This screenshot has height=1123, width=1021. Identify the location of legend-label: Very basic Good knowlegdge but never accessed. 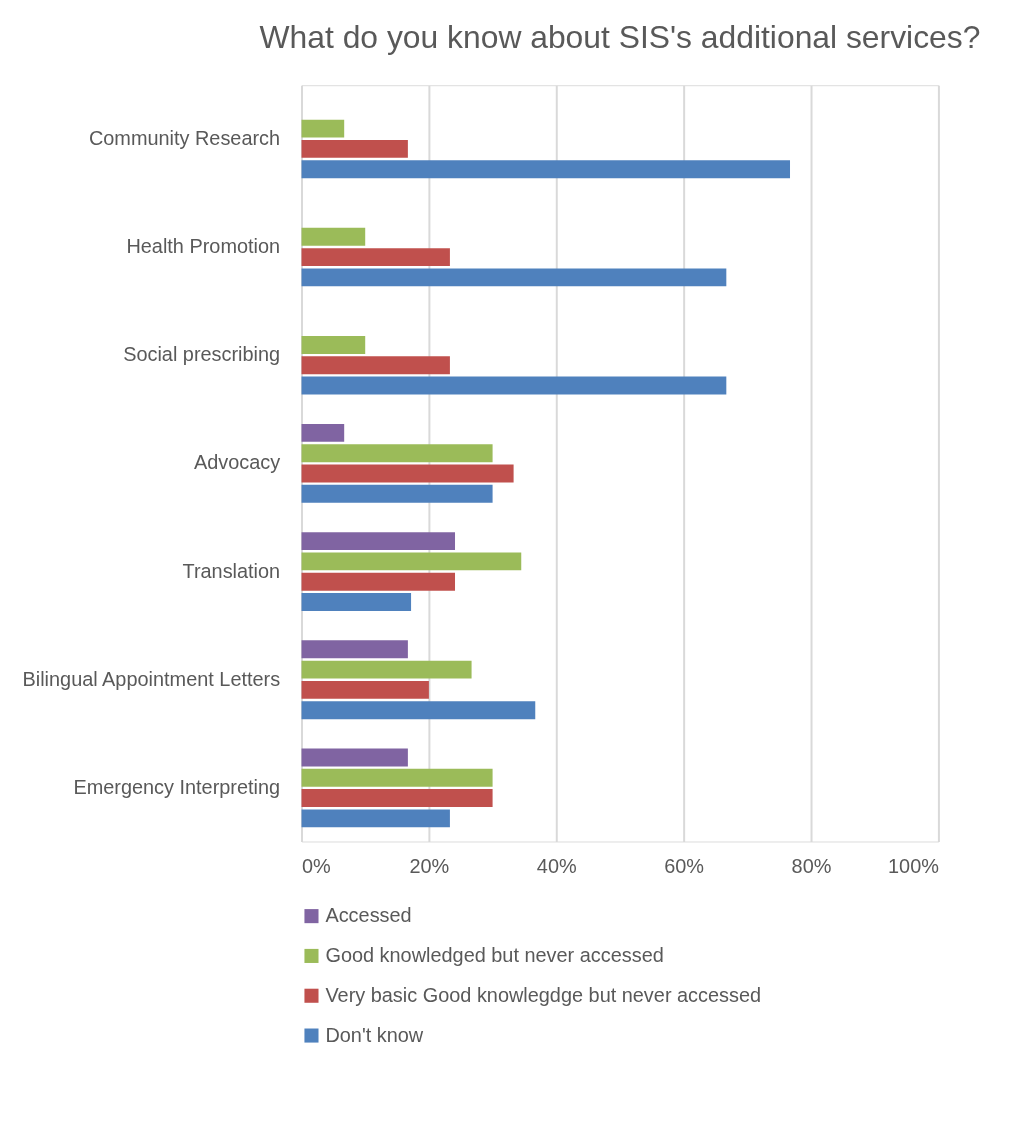
(543, 994).